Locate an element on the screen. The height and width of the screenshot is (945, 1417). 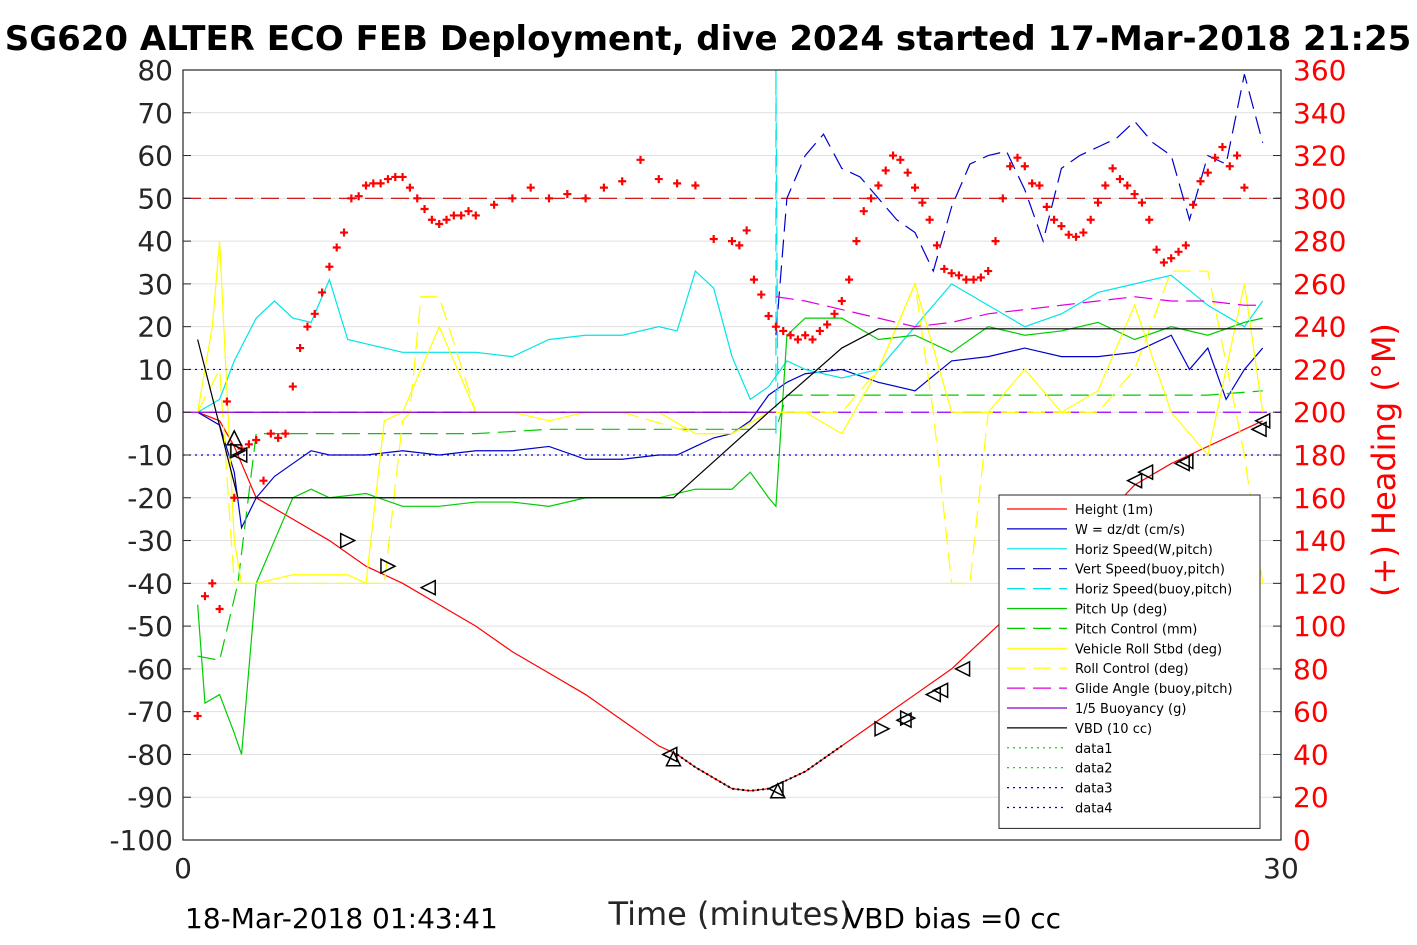
legend-entry: data1 is located at coordinates (1094, 749).